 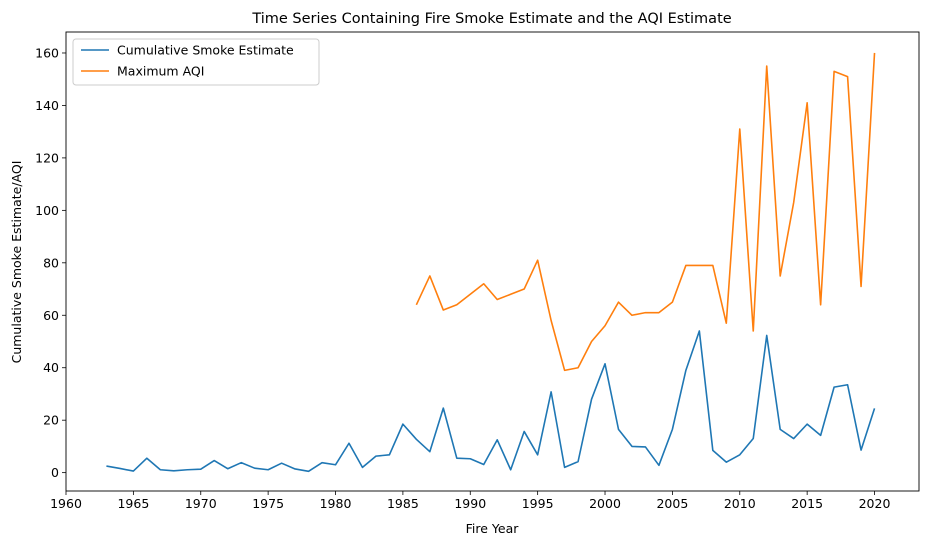 I want to click on legend-label-smoke: Cumulative Smoke Estimate, so click(x=205, y=50).